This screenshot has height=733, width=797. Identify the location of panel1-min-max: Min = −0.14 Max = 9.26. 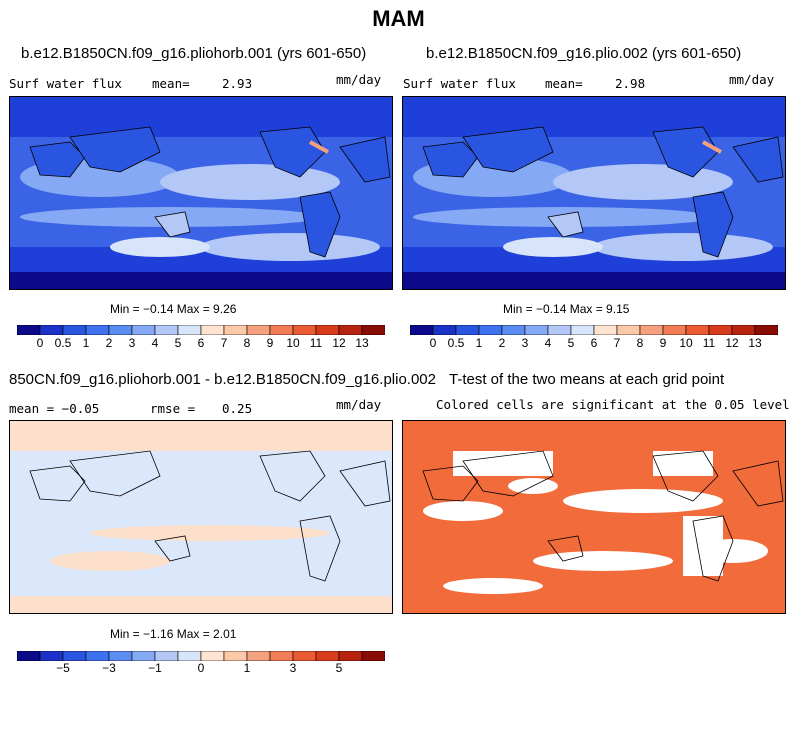
(173, 309).